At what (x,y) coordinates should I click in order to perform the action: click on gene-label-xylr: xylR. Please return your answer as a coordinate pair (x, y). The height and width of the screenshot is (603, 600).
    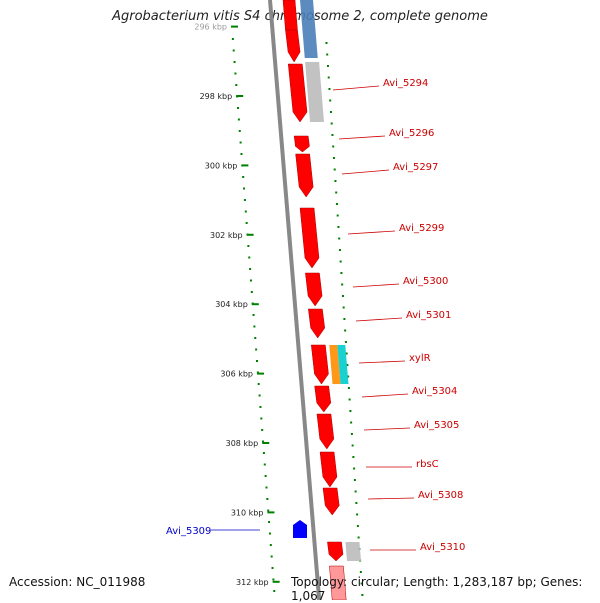
    Looking at the image, I should click on (420, 358).